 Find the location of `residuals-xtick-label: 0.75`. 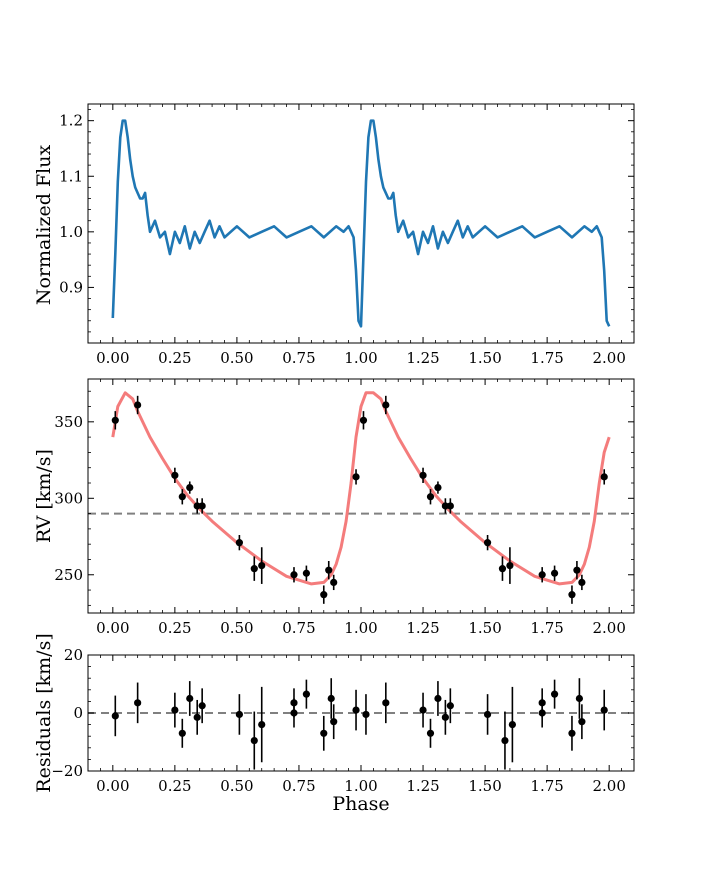

residuals-xtick-label: 0.75 is located at coordinates (298, 786).